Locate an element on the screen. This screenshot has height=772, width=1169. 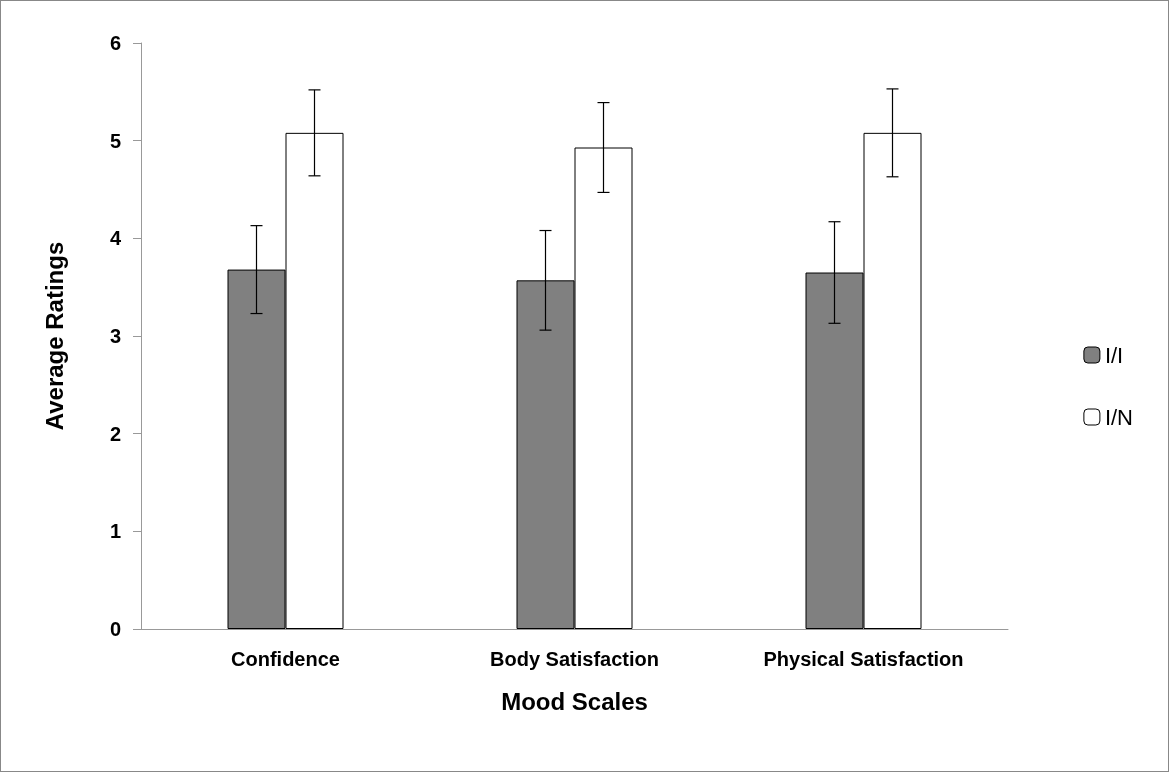
y-axis-title: Average Ratings is located at coordinates (54, 336).